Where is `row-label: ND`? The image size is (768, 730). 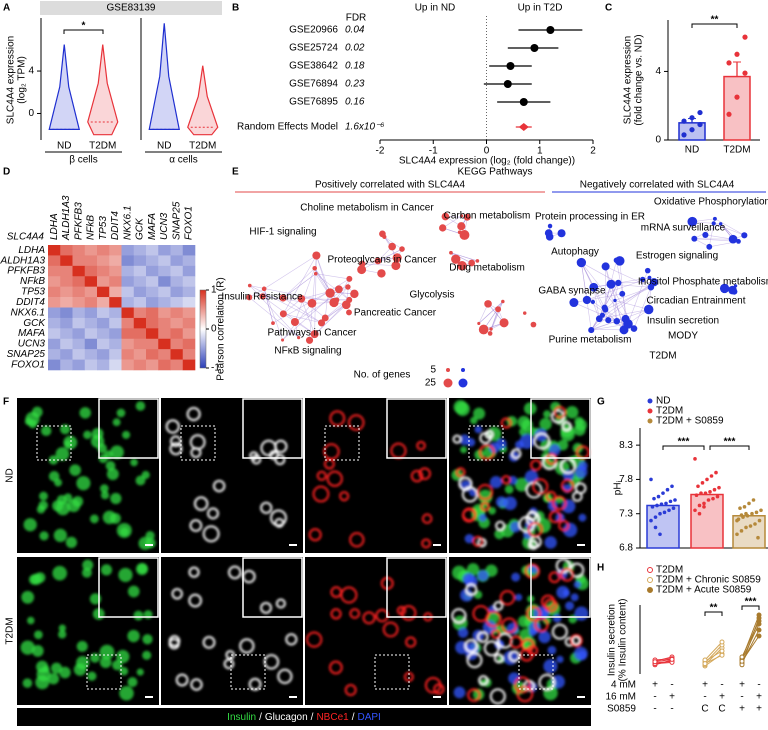 row-label: ND is located at coordinates (10, 475).